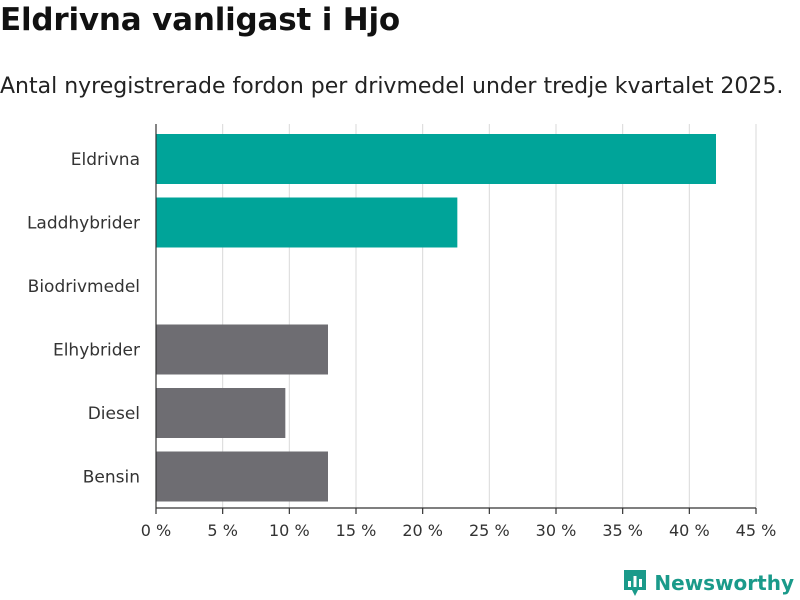  I want to click on x-tick-label: 20 %, so click(422, 530).